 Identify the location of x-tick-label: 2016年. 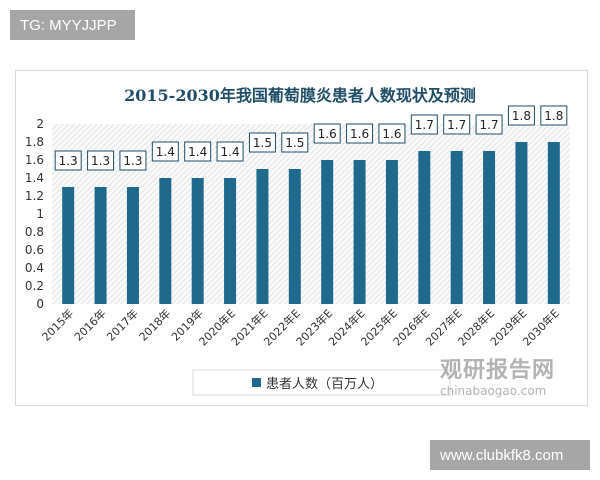
(89, 324).